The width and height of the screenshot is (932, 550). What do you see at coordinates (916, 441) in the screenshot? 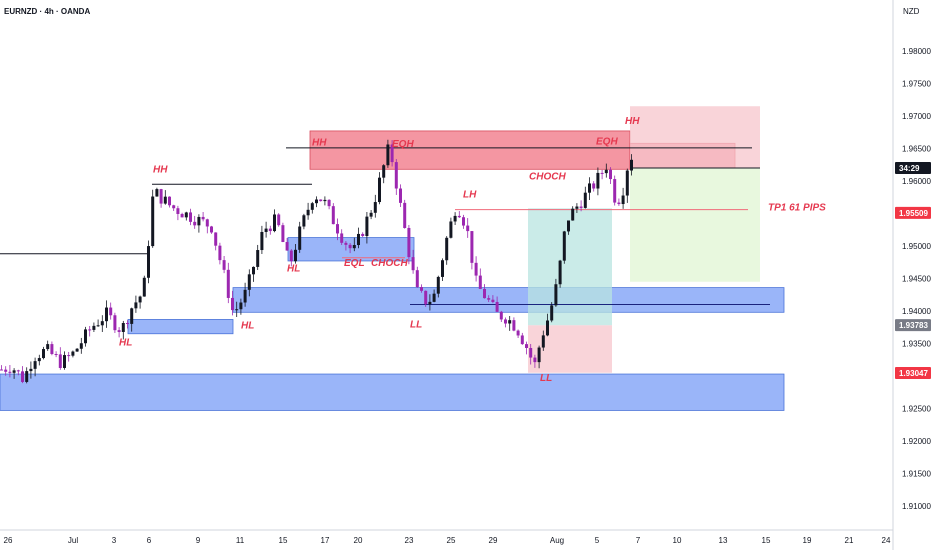
I see `price-tick-label: 1.92000` at bounding box center [916, 441].